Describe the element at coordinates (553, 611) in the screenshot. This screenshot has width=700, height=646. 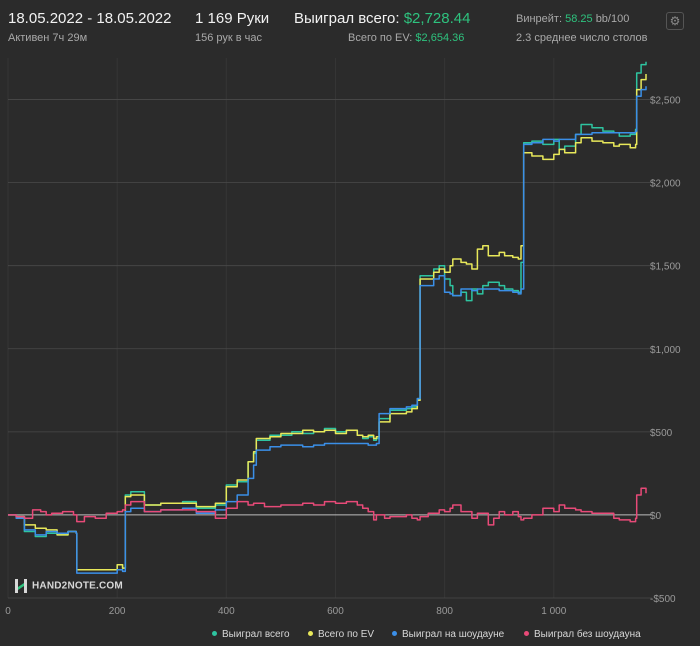
I see `x-tick-label: 1 000` at that location.